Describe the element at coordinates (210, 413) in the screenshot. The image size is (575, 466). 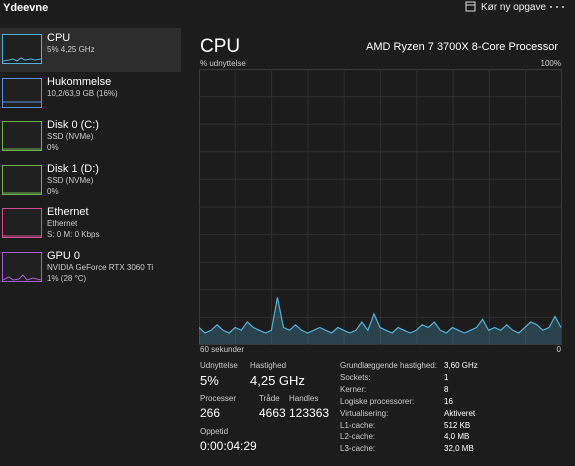
I see `stat-value: 266` at that location.